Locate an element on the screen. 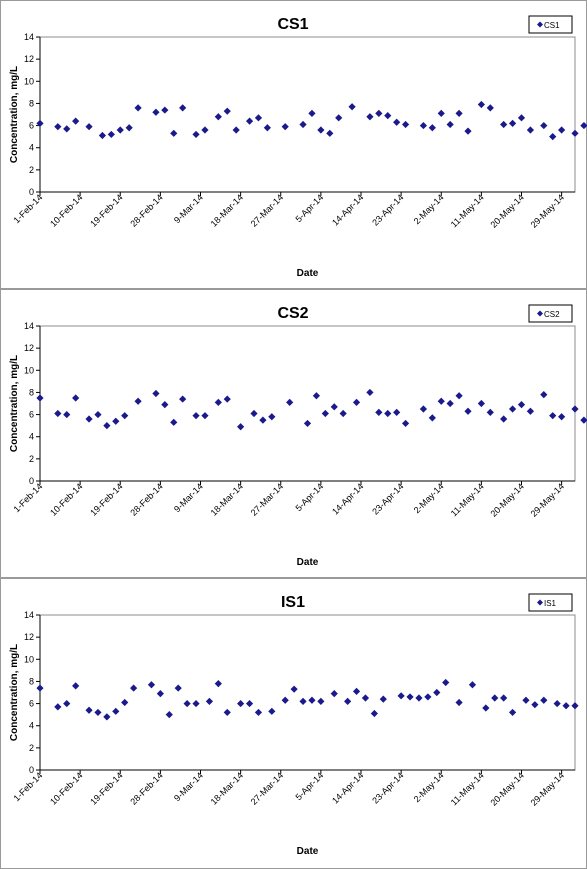  legend: CS2 is located at coordinates (550, 313).